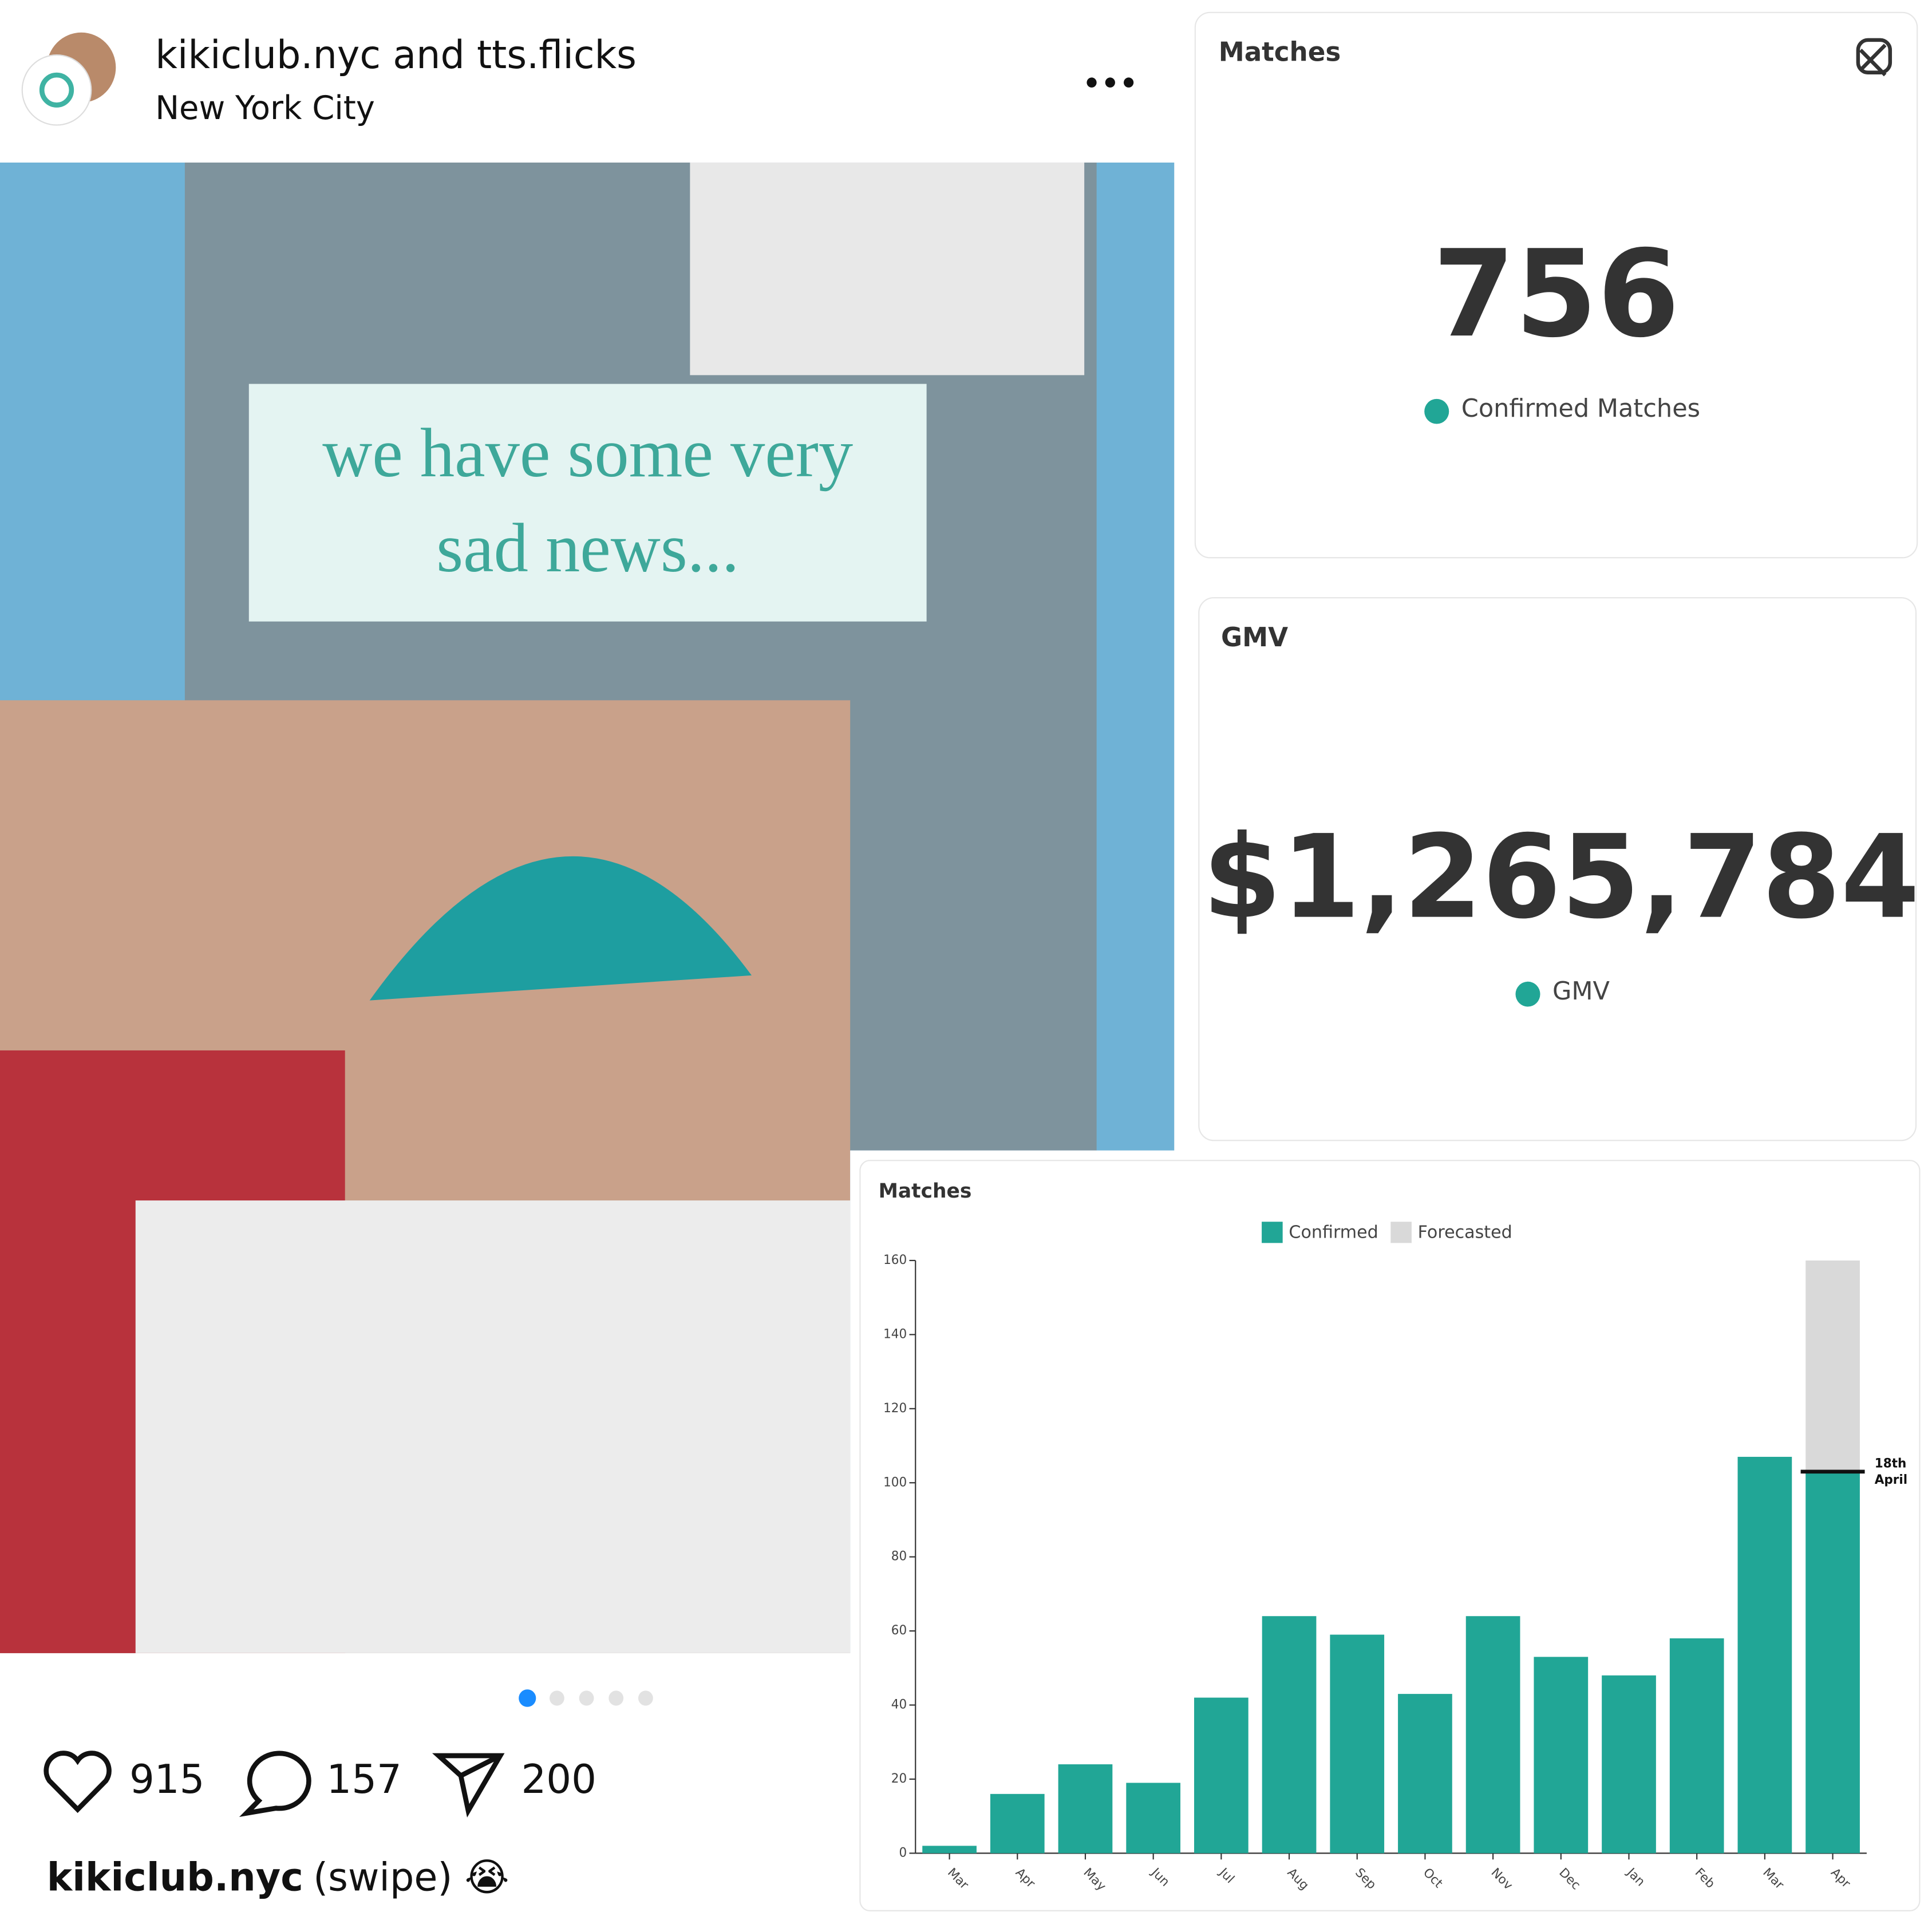 The image size is (1932, 1932). I want to click on share-count: 200, so click(558, 1780).